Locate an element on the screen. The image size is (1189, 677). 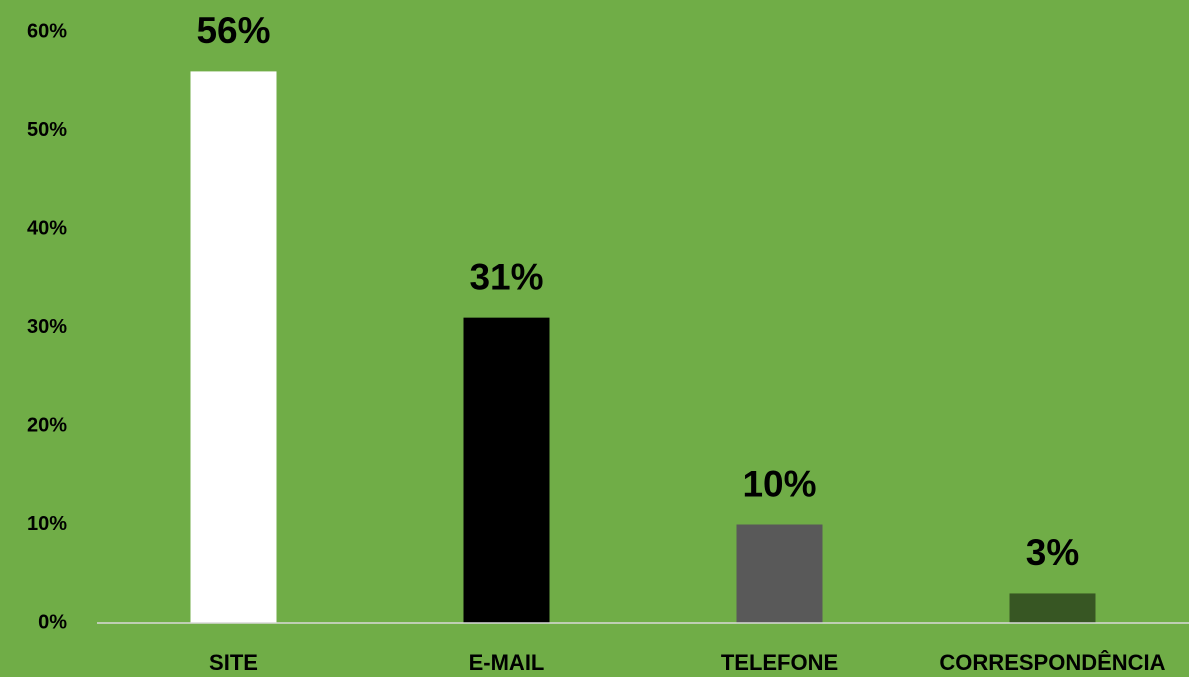
x-tick-label: TELEFONE is located at coordinates (779, 662).